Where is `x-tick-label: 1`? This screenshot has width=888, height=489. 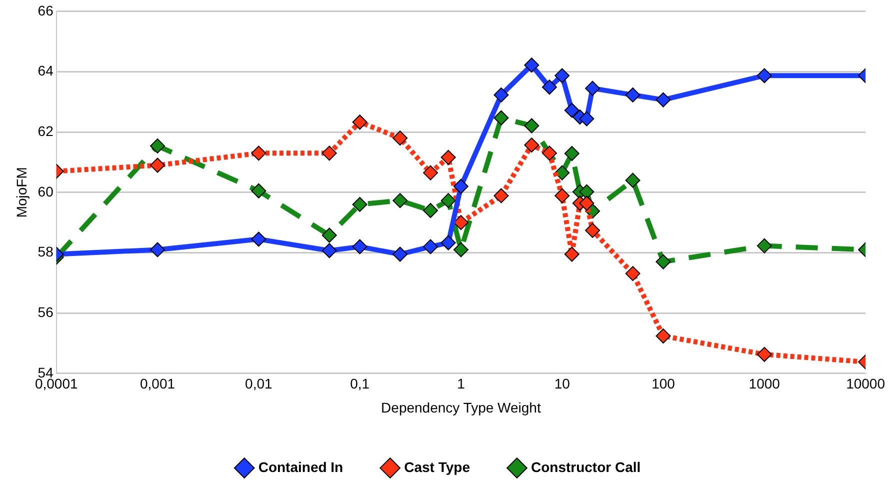 x-tick-label: 1 is located at coordinates (461, 384).